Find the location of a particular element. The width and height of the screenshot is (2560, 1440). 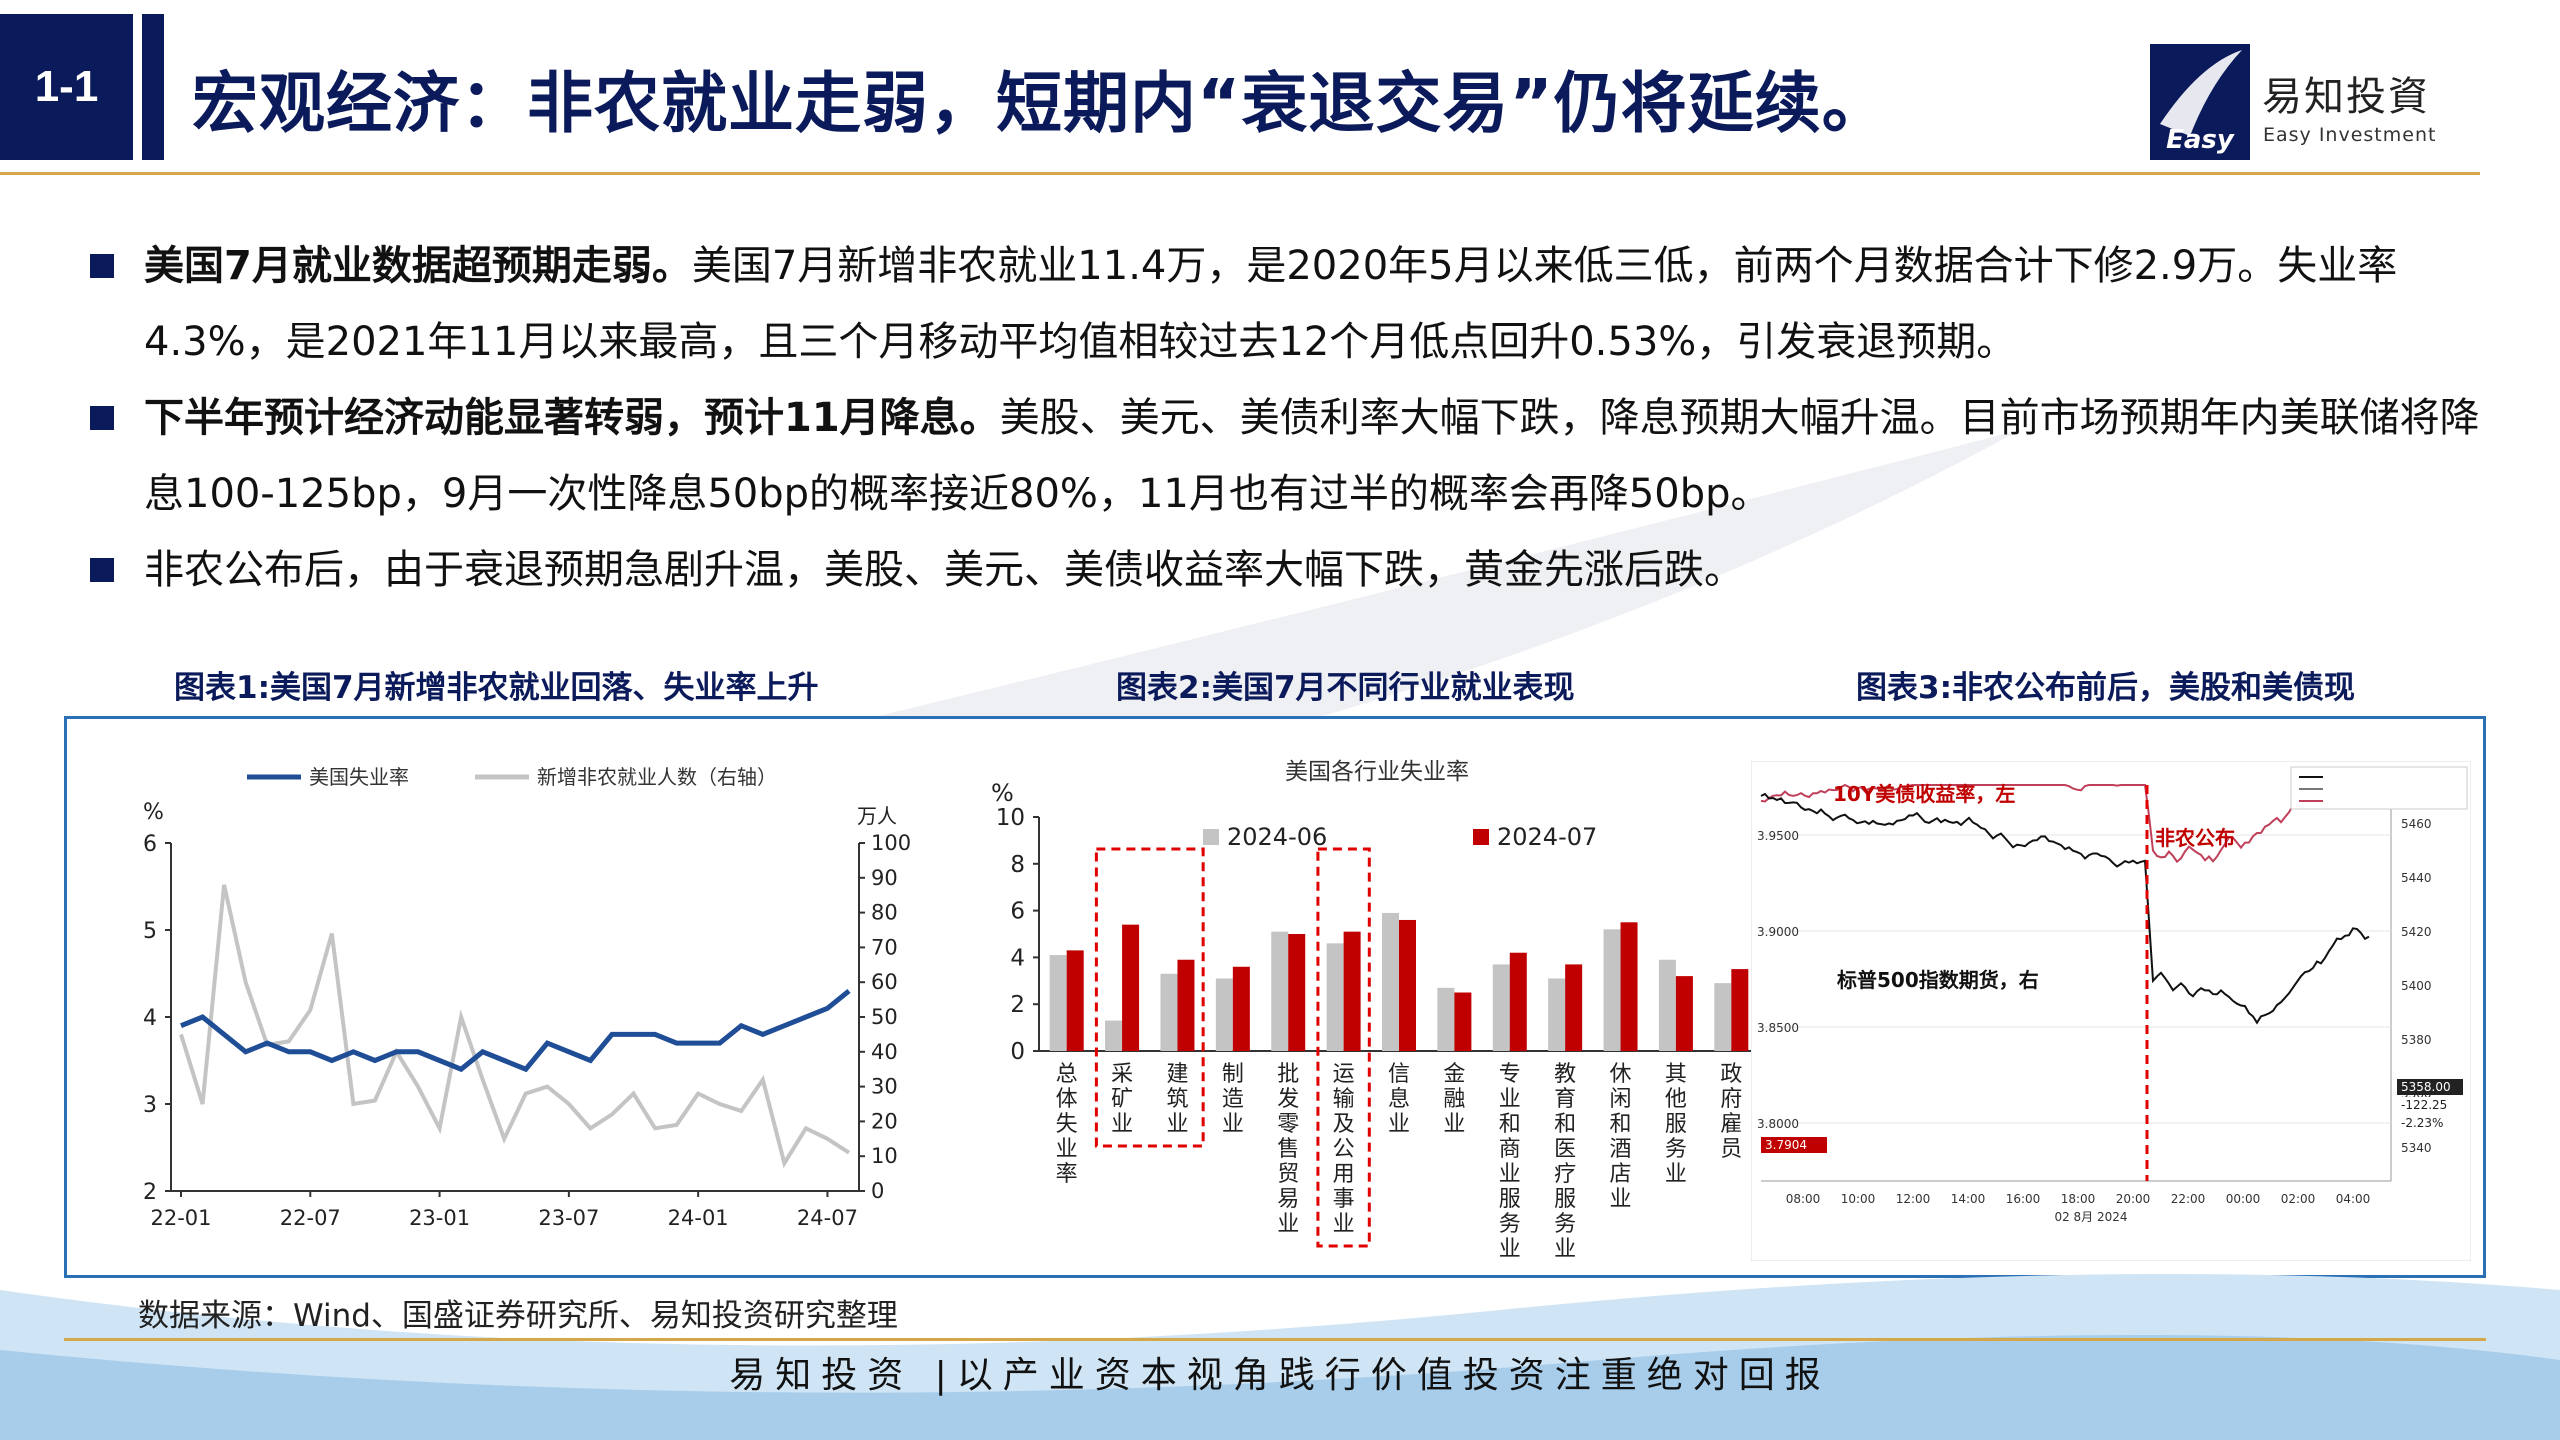

chart3-right-tick: 5340 is located at coordinates (2416, 1148).